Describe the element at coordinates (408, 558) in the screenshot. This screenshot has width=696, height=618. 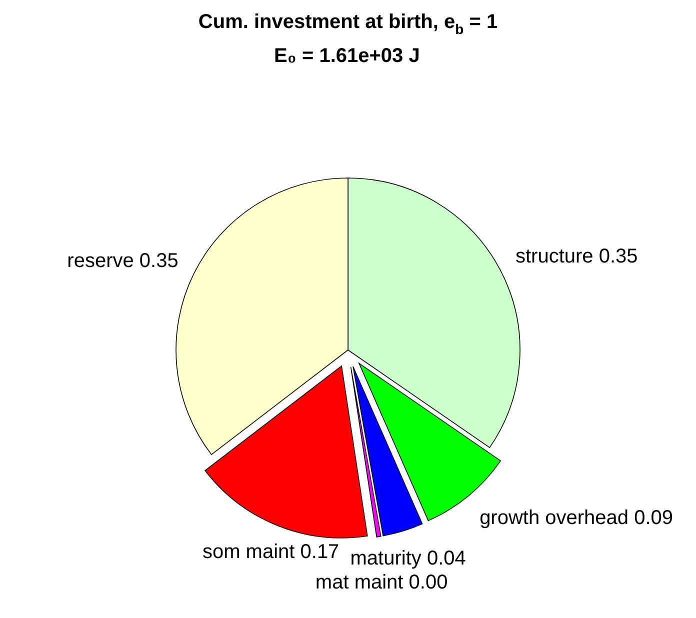
I see `slice-label: maturity 0.04` at that location.